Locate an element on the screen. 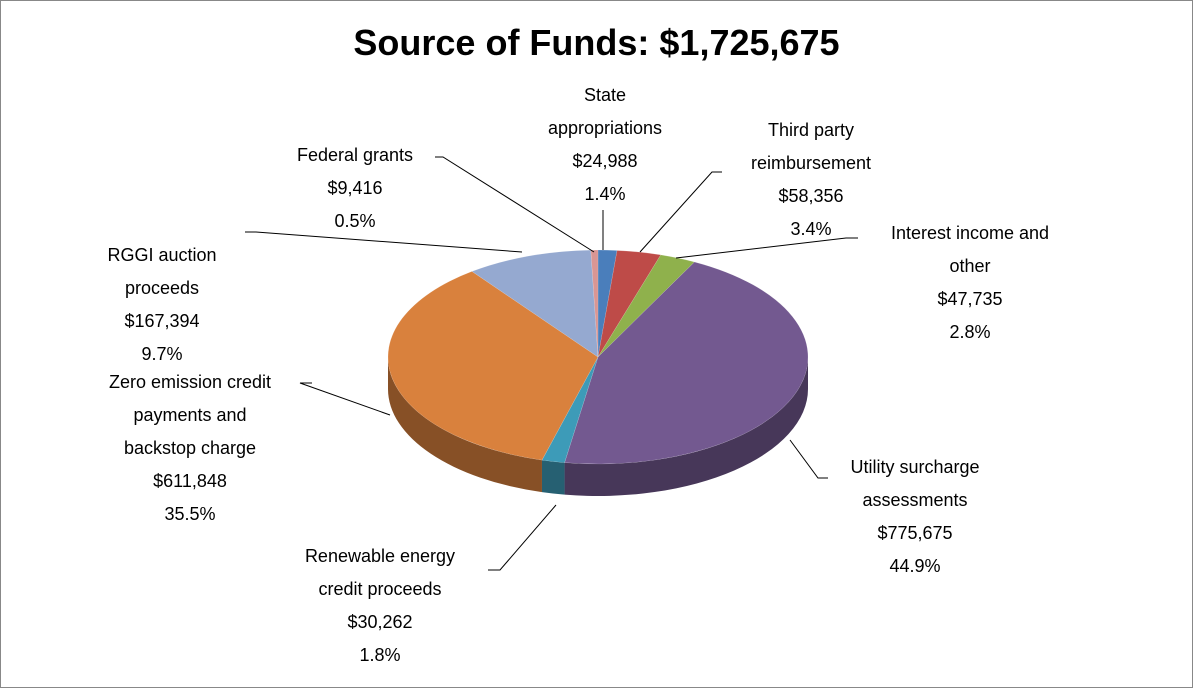 The width and height of the screenshot is (1193, 688). data-label: State appropriations $24,988 1.4% is located at coordinates (605, 145).